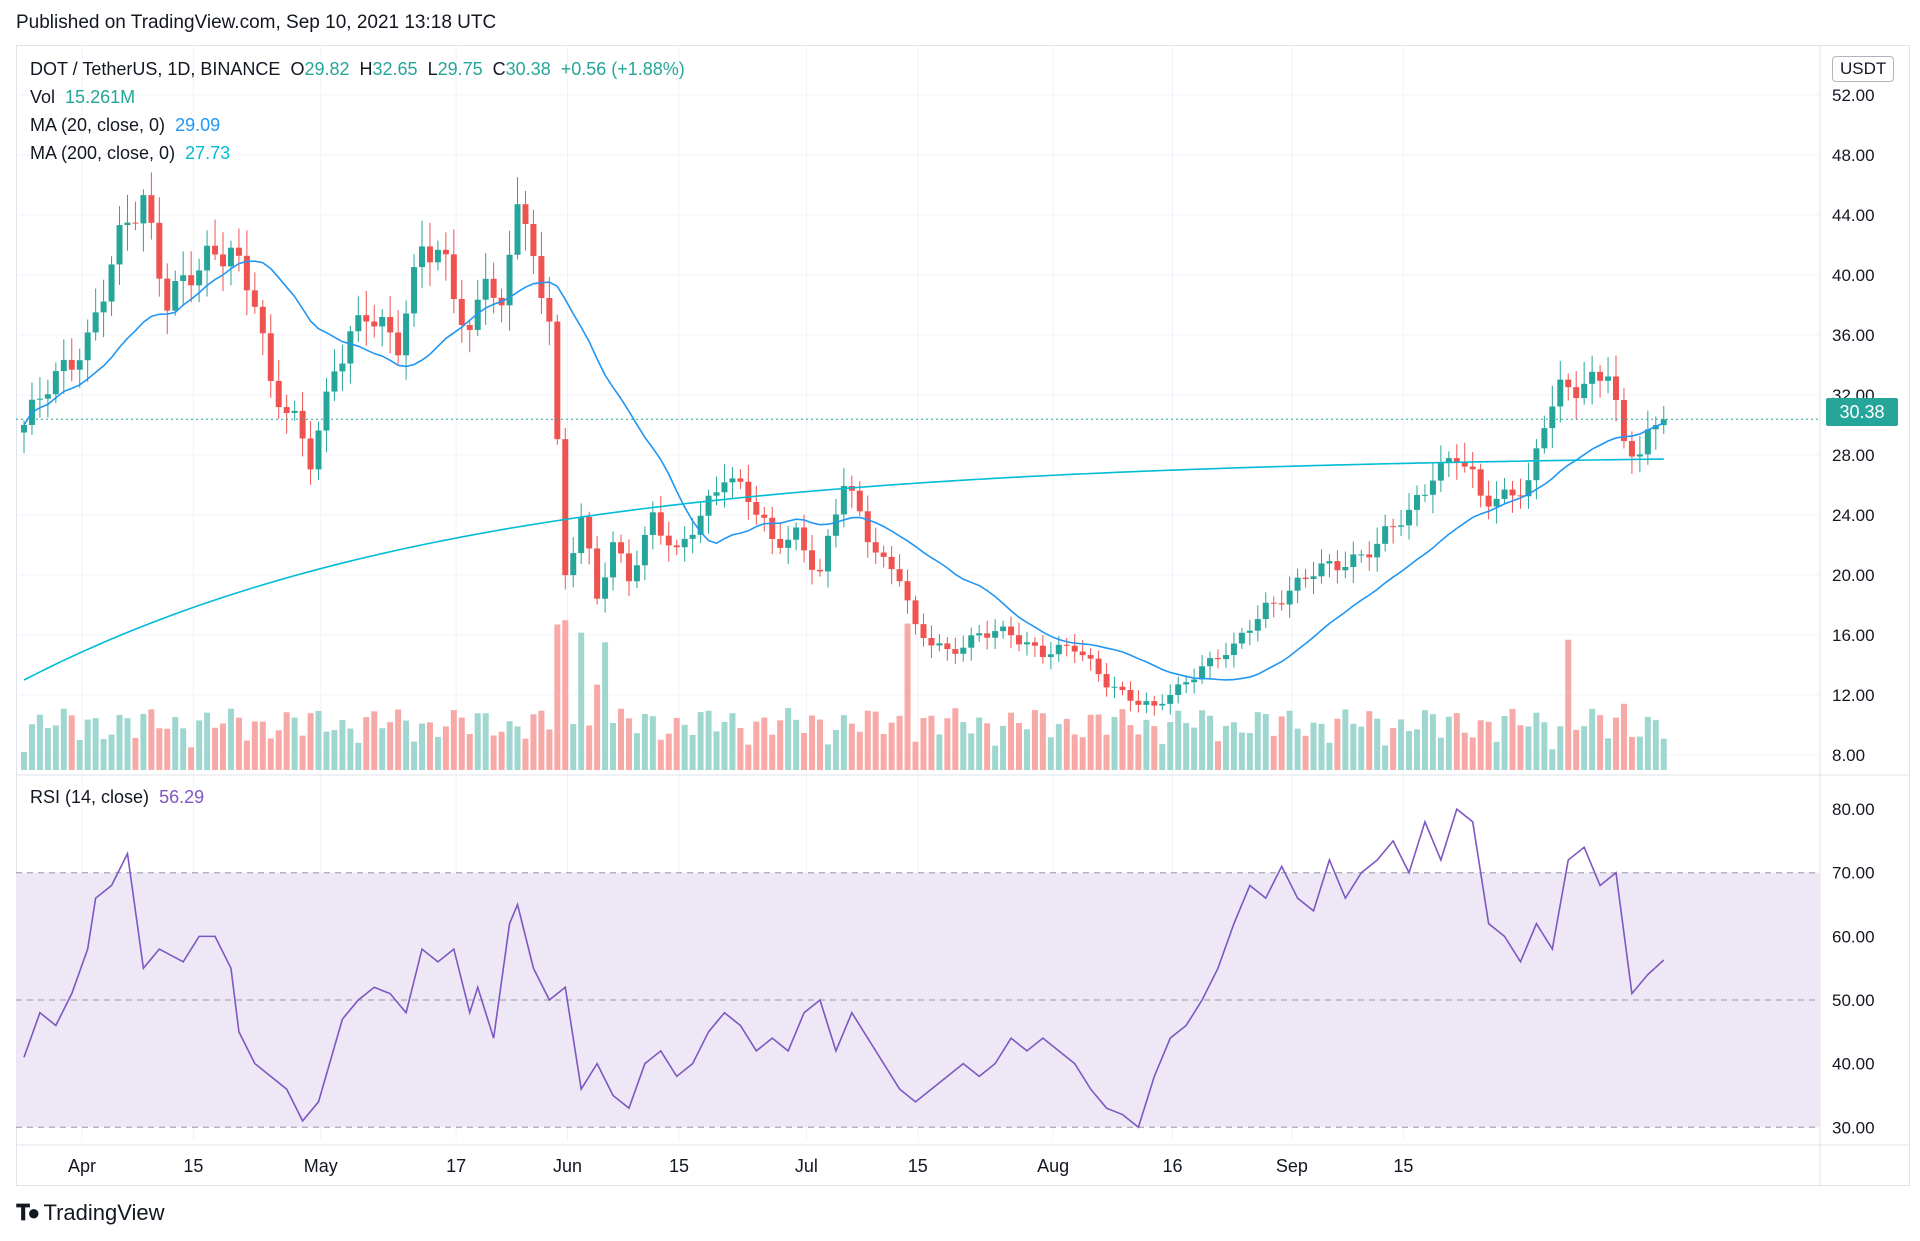 This screenshot has height=1241, width=1920. What do you see at coordinates (366, 69) in the screenshot?
I see `high-label: H` at bounding box center [366, 69].